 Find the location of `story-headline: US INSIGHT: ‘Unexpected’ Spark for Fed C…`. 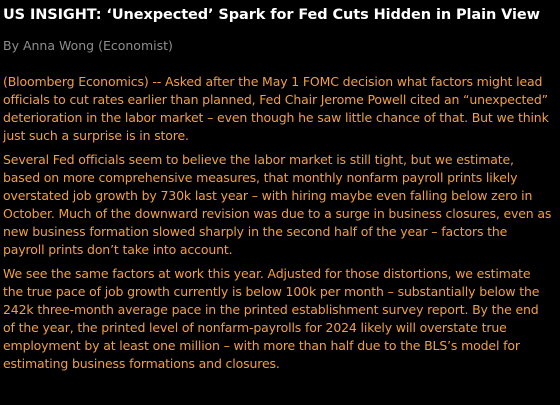

story-headline: US INSIGHT: ‘Unexpected’ Spark for Fed C… is located at coordinates (271, 15).